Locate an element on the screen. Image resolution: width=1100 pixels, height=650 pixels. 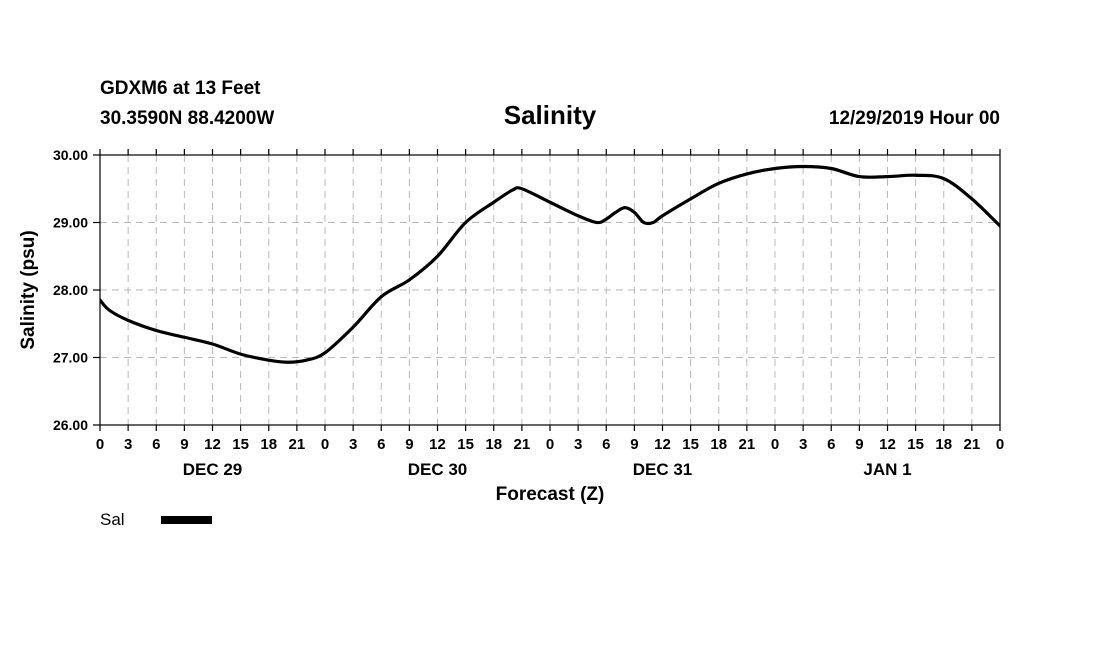
x-axis-title: Forecast (Z) is located at coordinates (550, 494).